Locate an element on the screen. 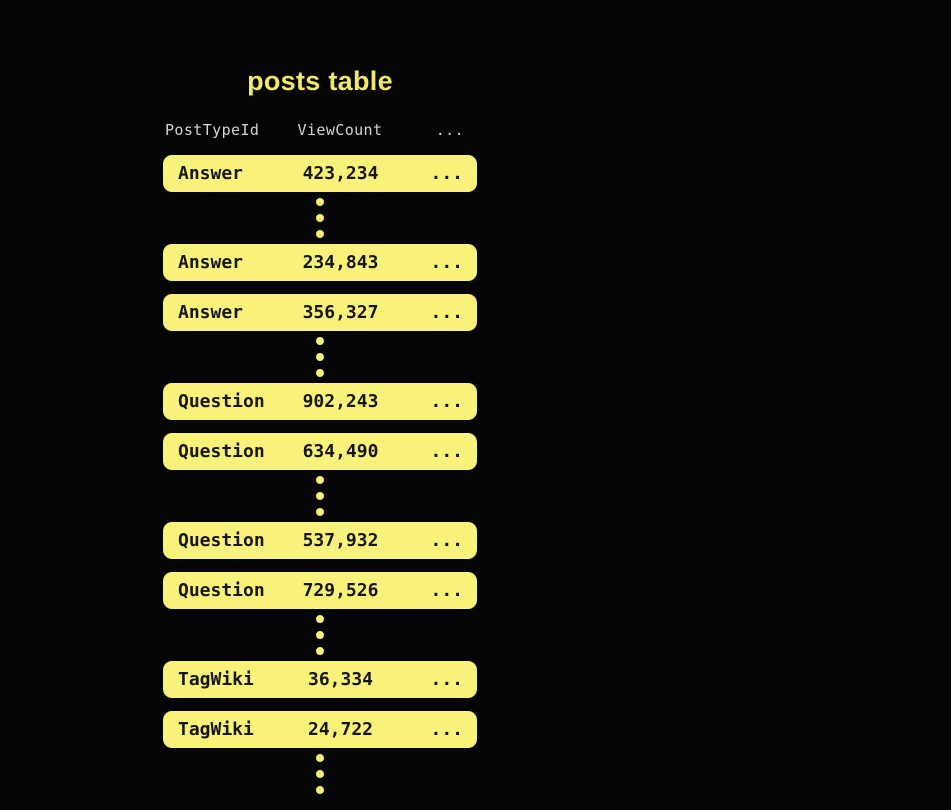 This screenshot has height=810, width=951. cell-view-count: 356,327 is located at coordinates (340, 312).